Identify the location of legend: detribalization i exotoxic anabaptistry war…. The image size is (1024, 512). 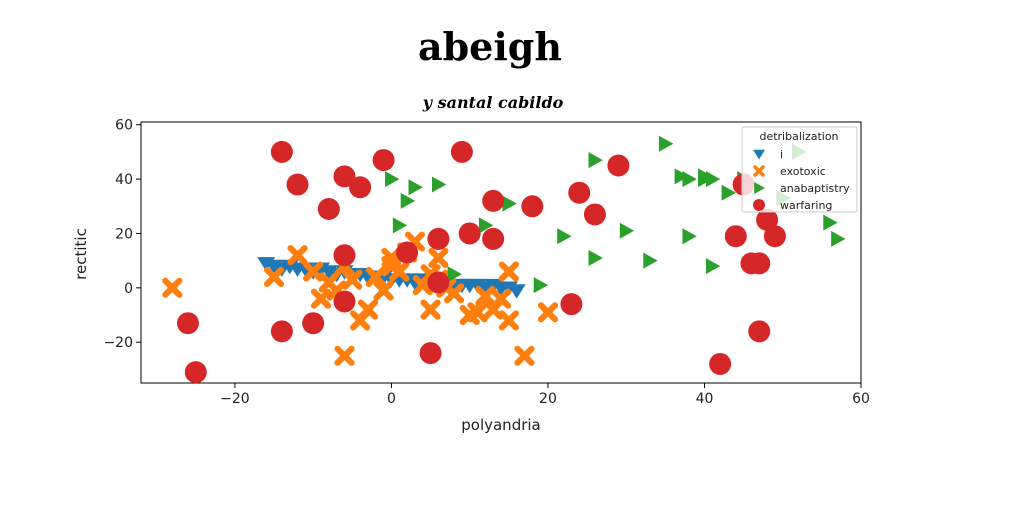
(799, 169).